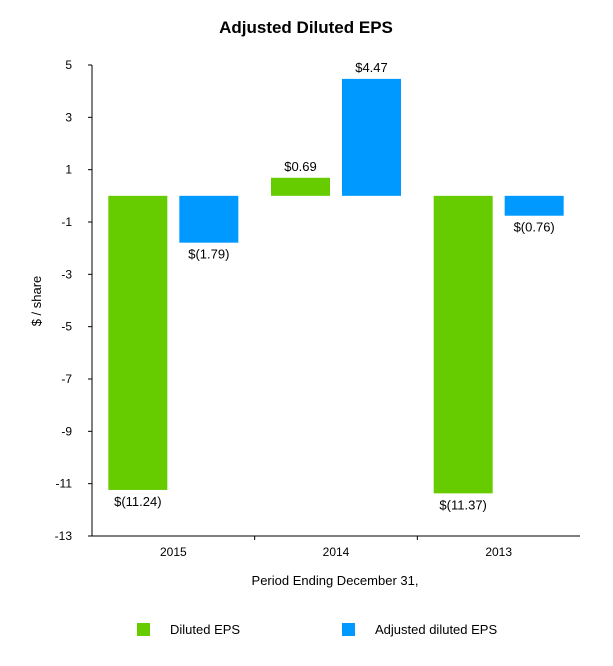 This screenshot has height=666, width=613. What do you see at coordinates (138, 342) in the screenshot?
I see `bar-diluted-eps-2015` at bounding box center [138, 342].